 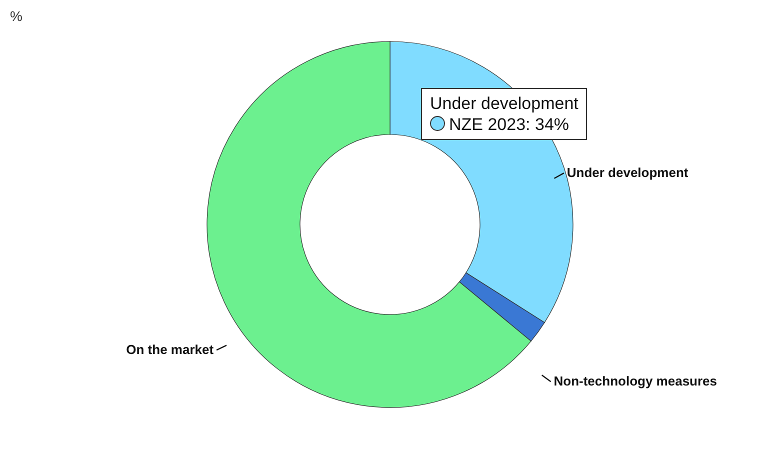 I want to click on chart-subtitle: %, so click(x=16, y=16).